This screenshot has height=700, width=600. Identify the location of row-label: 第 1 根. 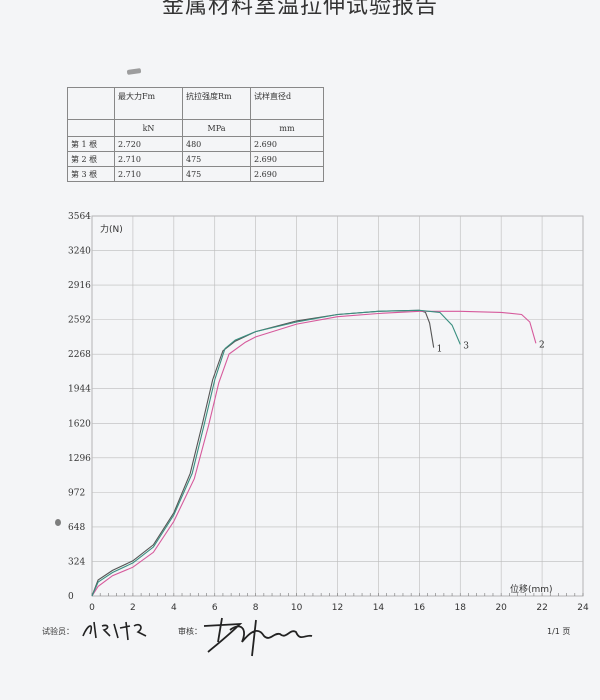
(91, 144).